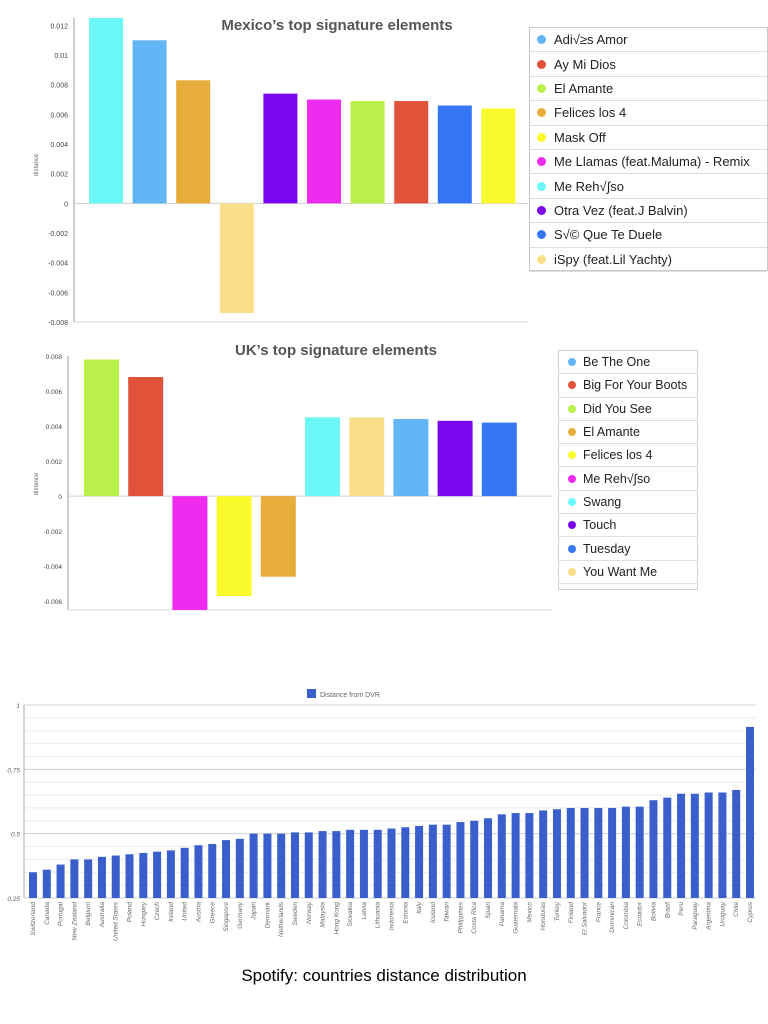 This screenshot has width=768, height=1024. Describe the element at coordinates (628, 503) in the screenshot. I see `uk-legend-item: Swang` at that location.